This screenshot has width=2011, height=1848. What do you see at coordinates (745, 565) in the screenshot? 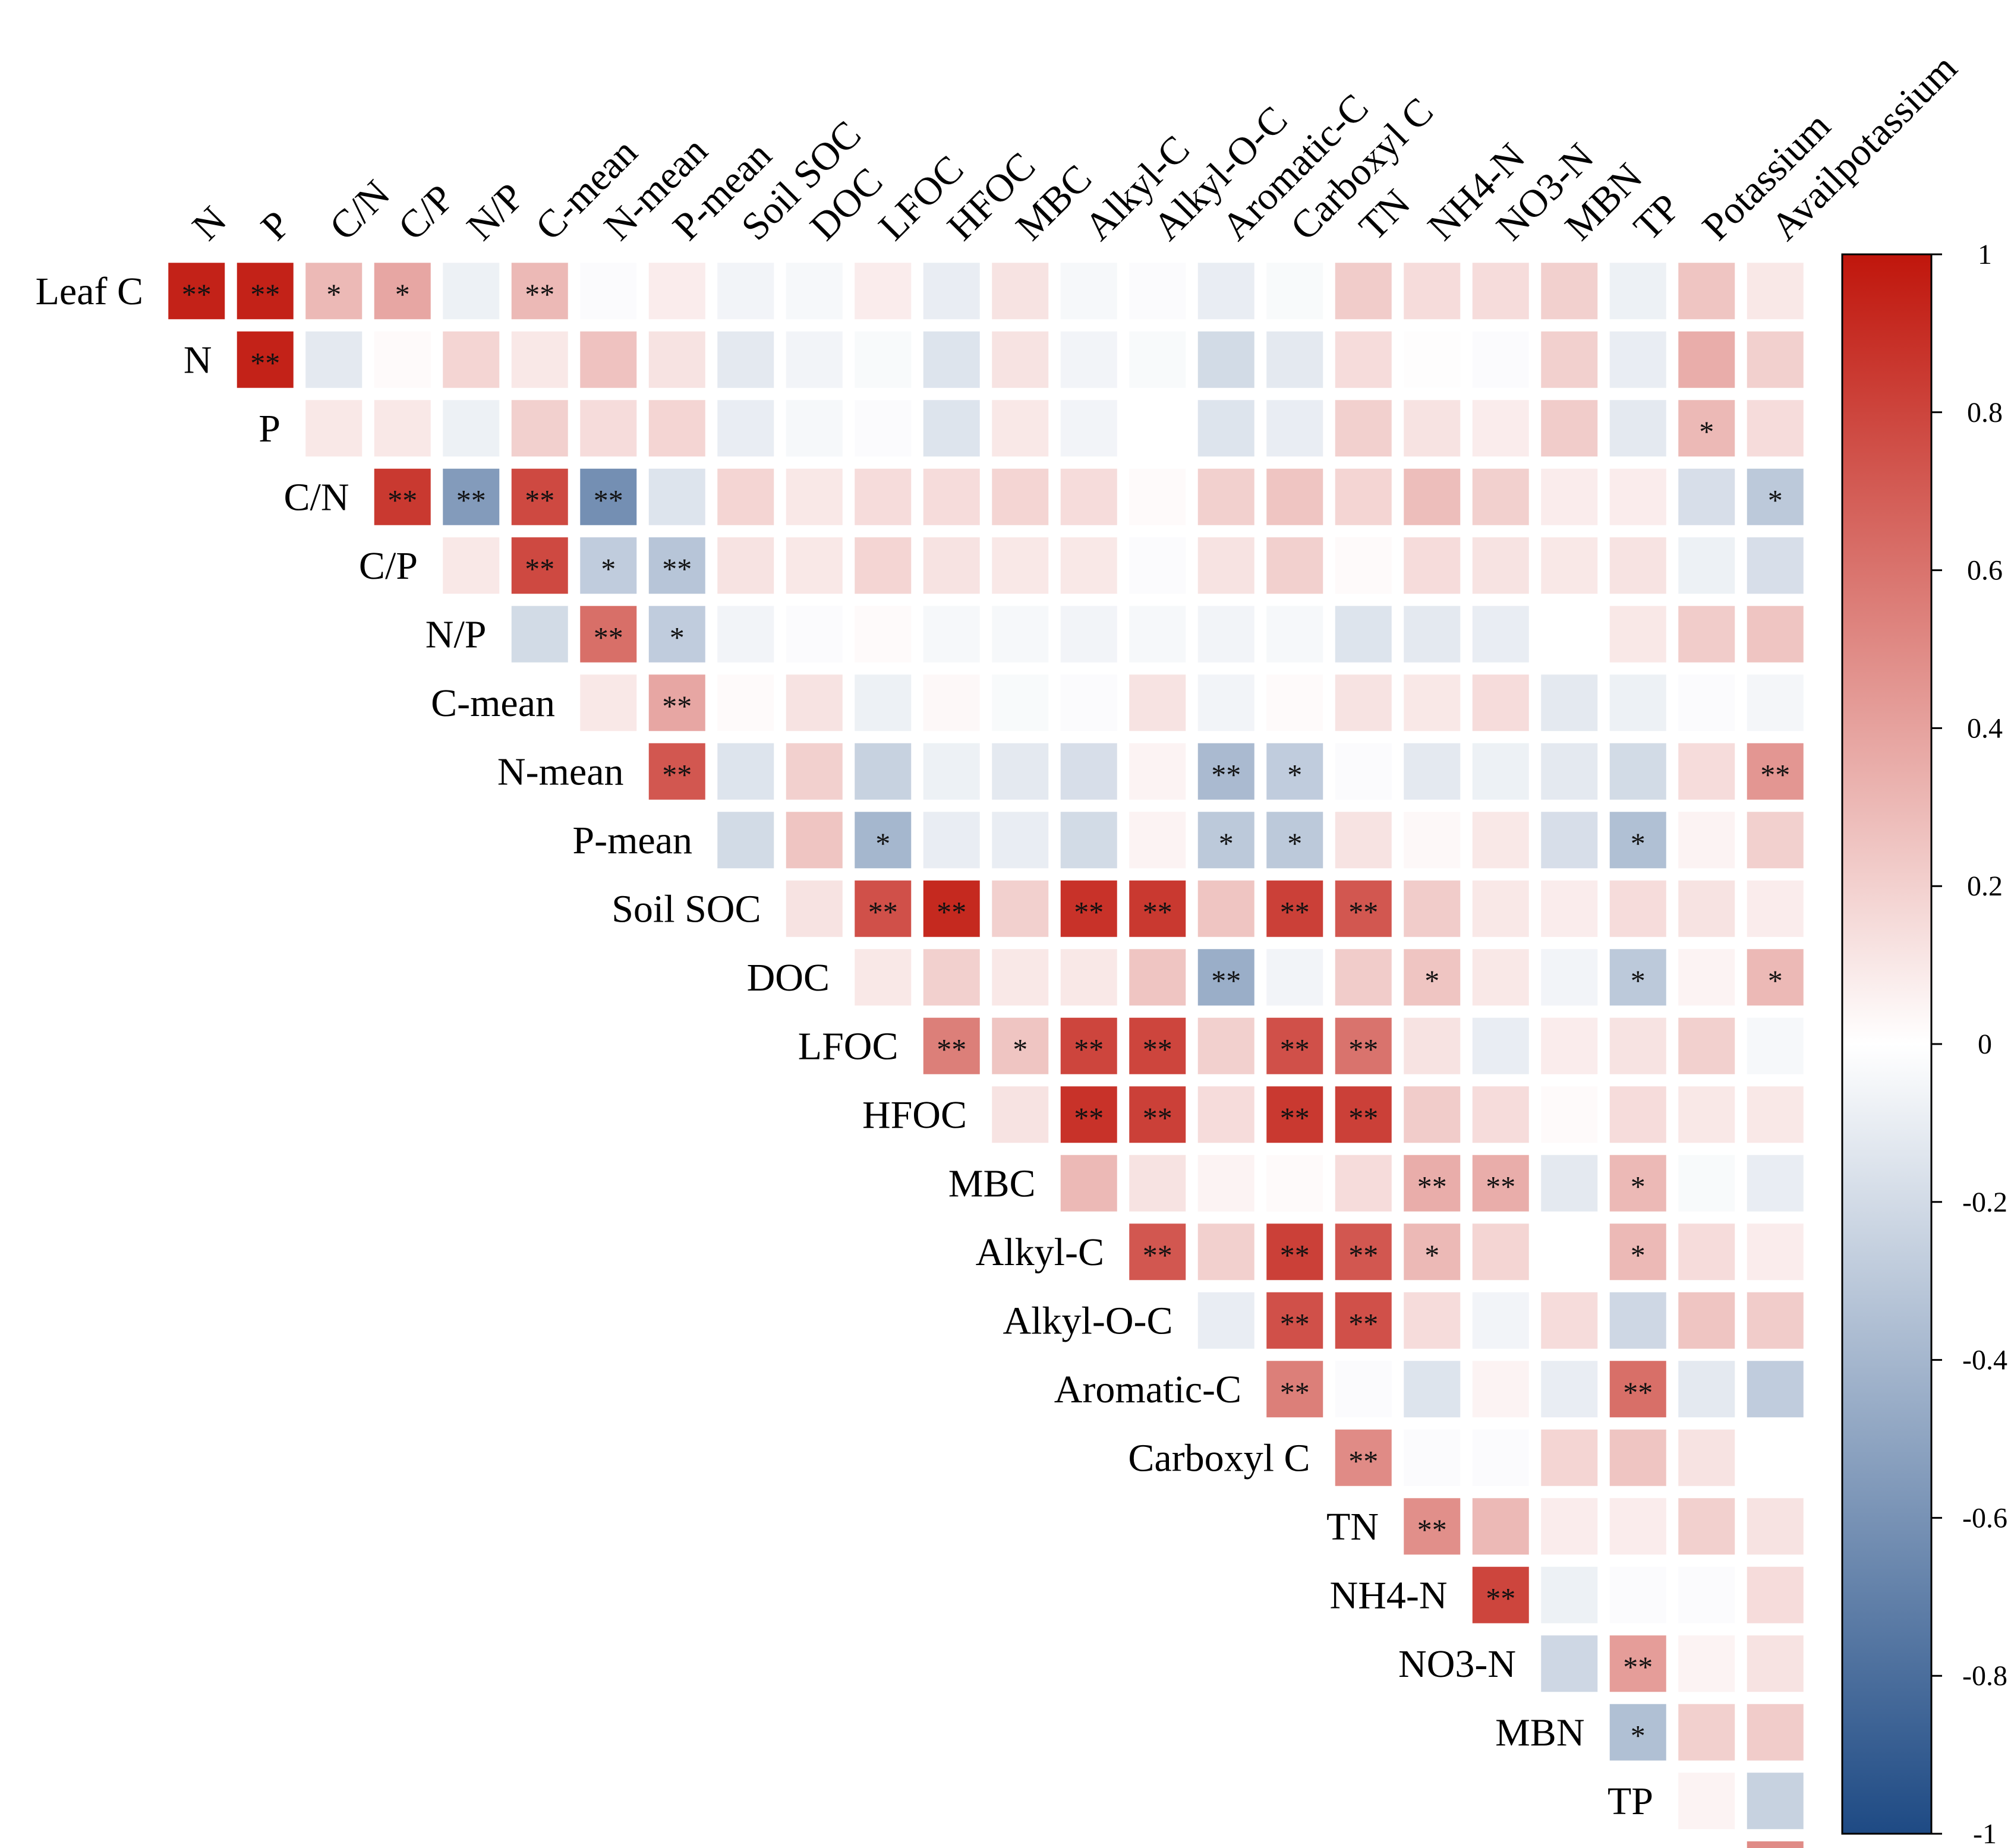
I see `cell-c-p-soil-soc` at bounding box center [745, 565].